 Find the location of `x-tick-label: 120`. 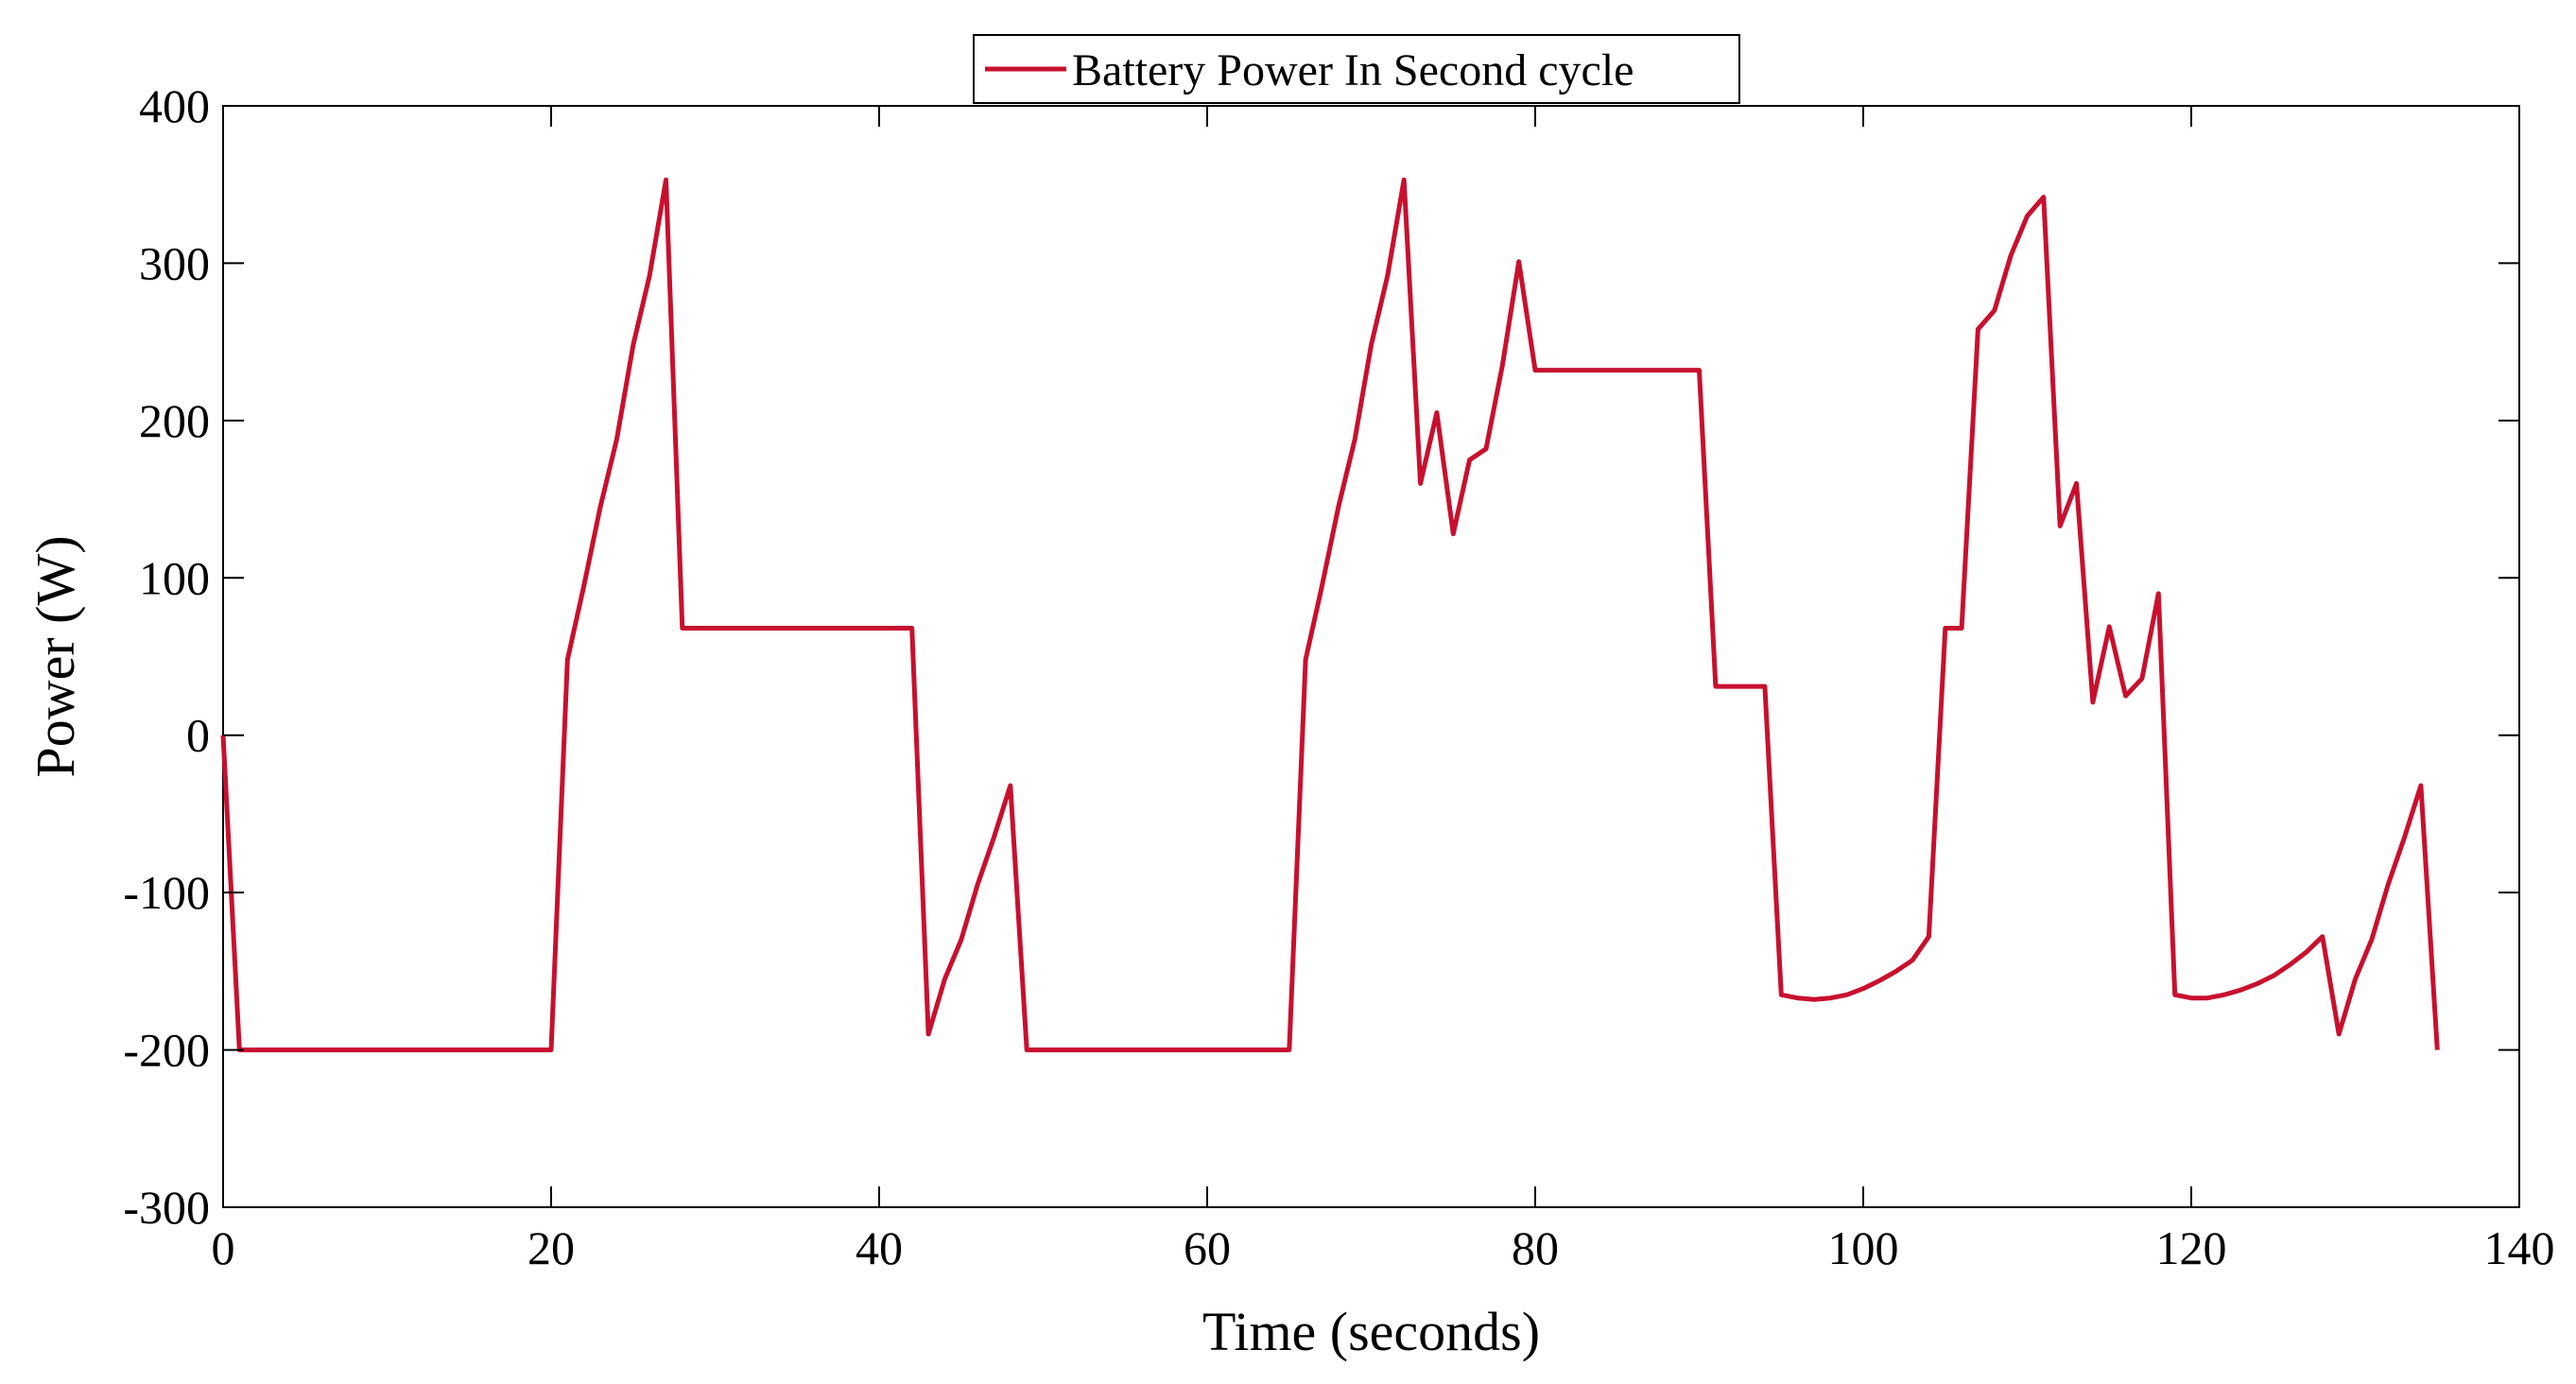

x-tick-label: 120 is located at coordinates (2191, 1248).